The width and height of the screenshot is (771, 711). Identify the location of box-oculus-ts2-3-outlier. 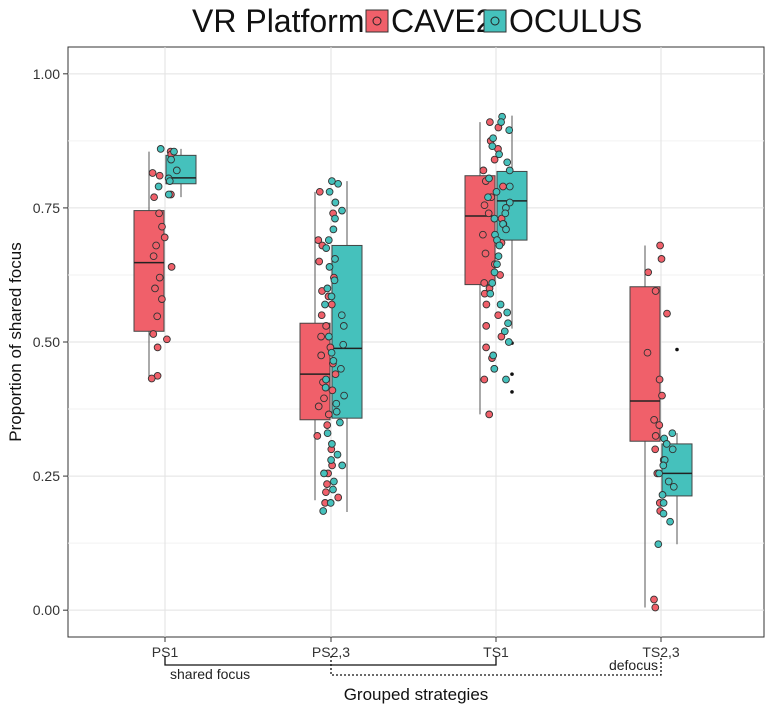
(677, 349).